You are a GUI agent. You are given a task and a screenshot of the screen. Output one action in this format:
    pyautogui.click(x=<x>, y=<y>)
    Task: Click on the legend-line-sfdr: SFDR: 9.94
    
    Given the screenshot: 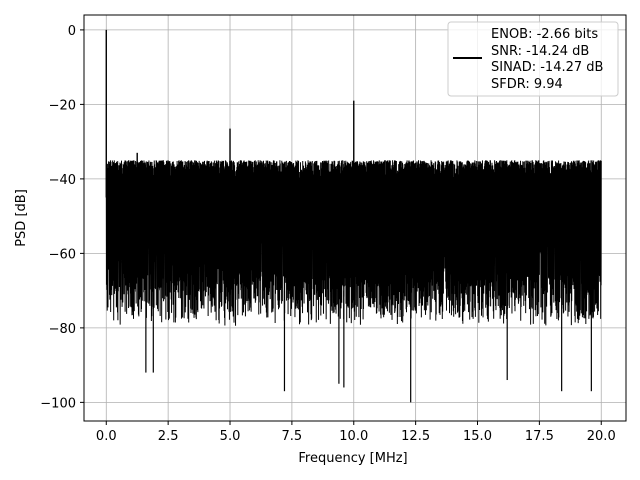 What is the action you would take?
    pyautogui.click(x=527, y=84)
    